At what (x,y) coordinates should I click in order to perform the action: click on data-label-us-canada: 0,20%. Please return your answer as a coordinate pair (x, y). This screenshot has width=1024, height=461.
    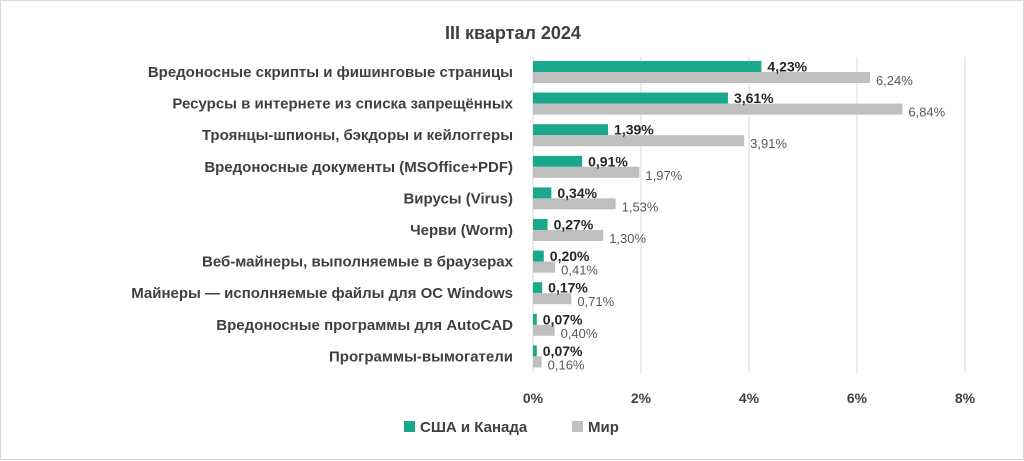
    Looking at the image, I should click on (570, 256).